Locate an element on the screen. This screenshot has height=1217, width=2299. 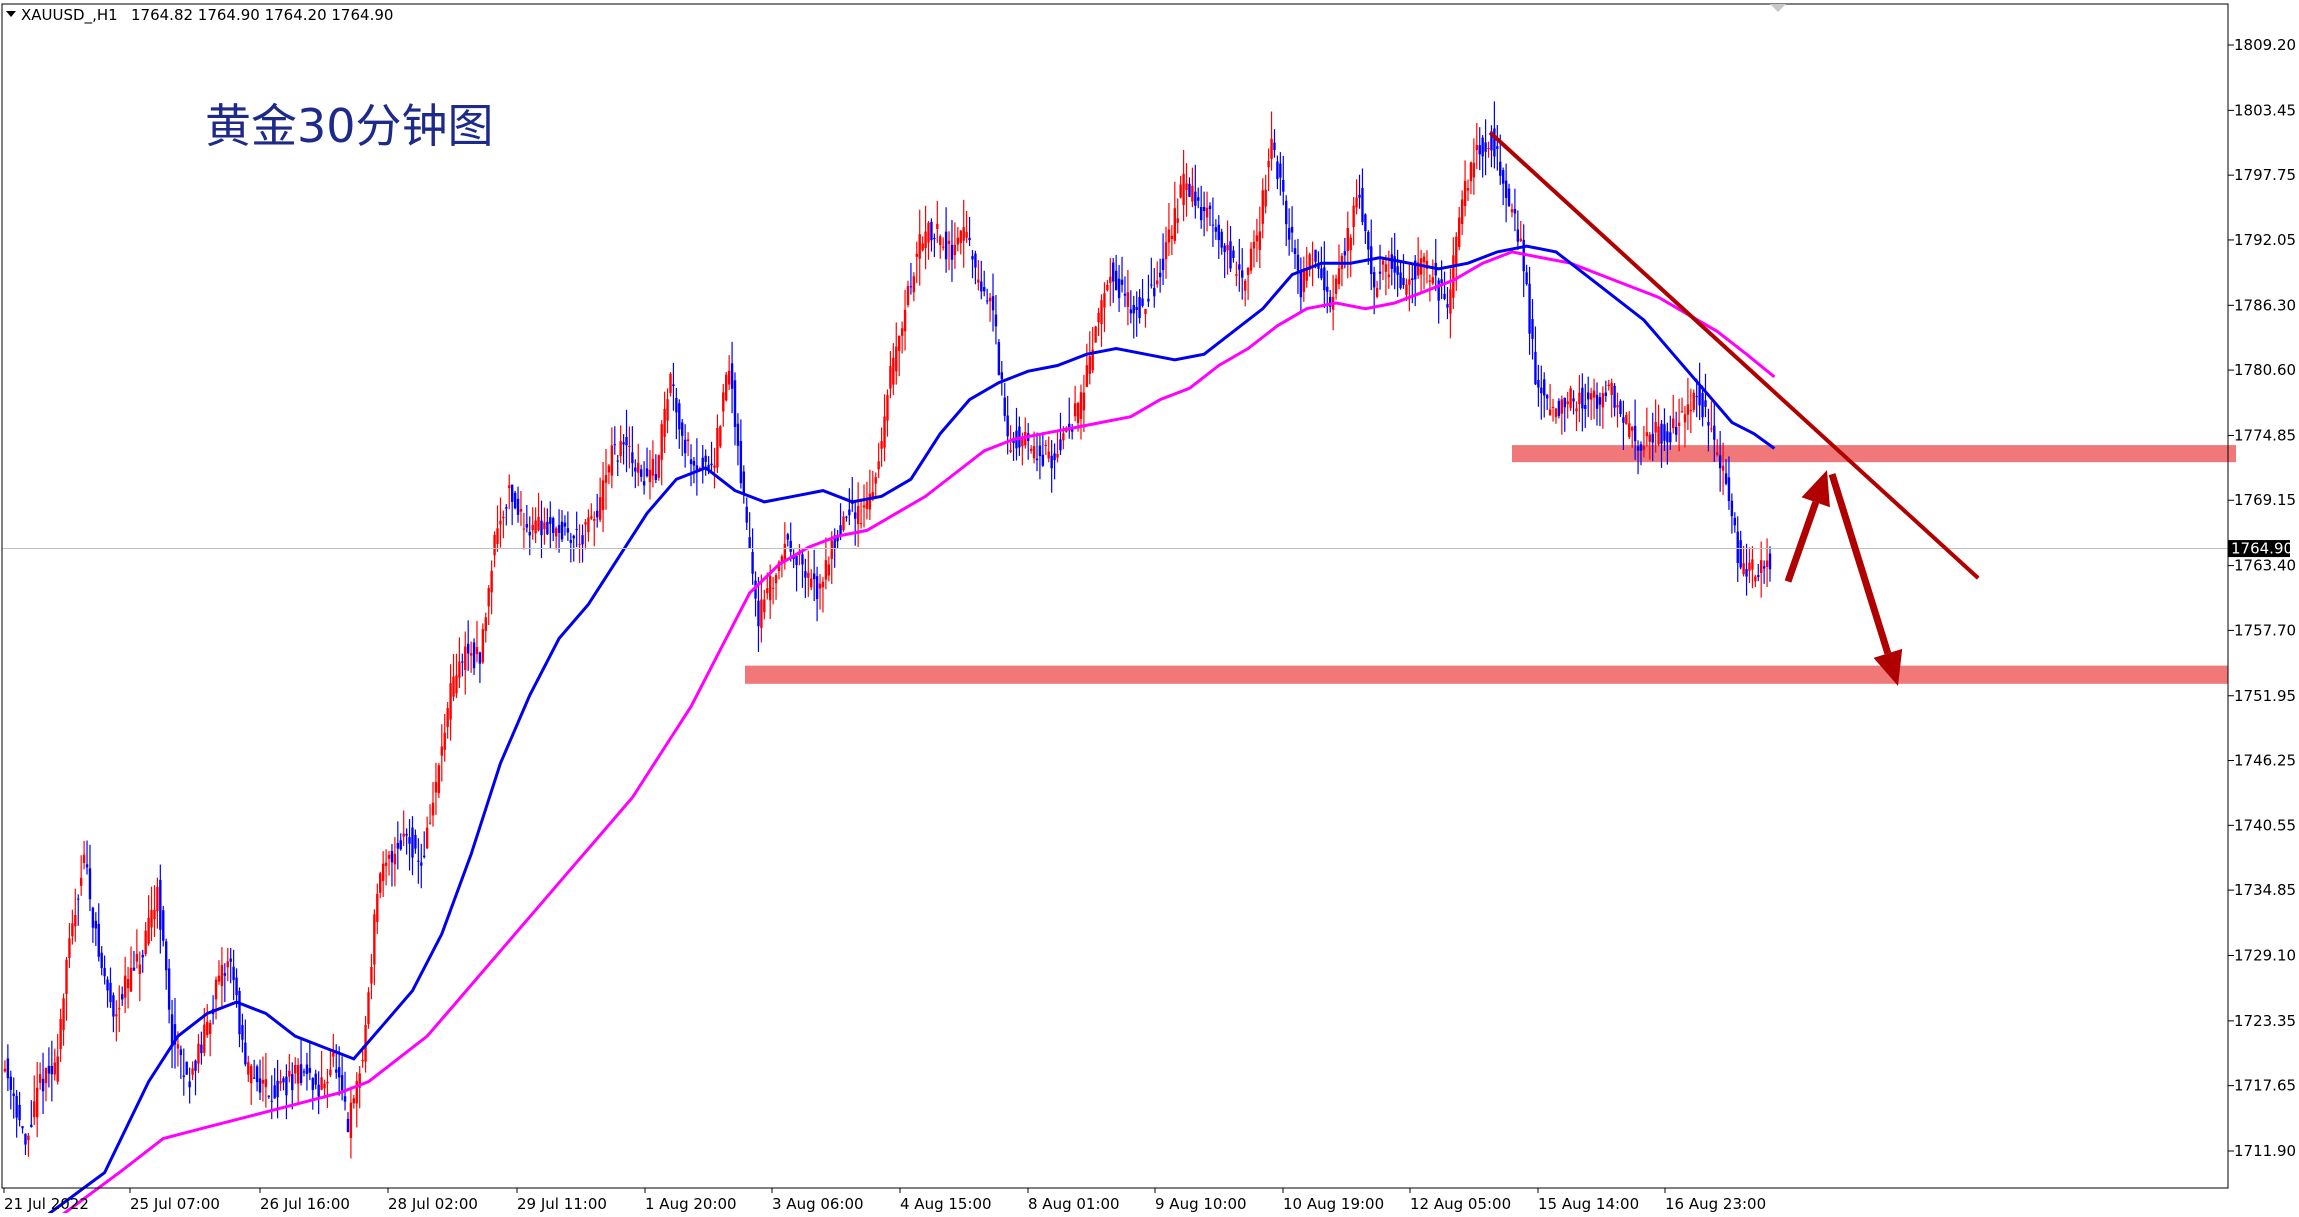
up-arrow-shaft is located at coordinates (1802, 542).